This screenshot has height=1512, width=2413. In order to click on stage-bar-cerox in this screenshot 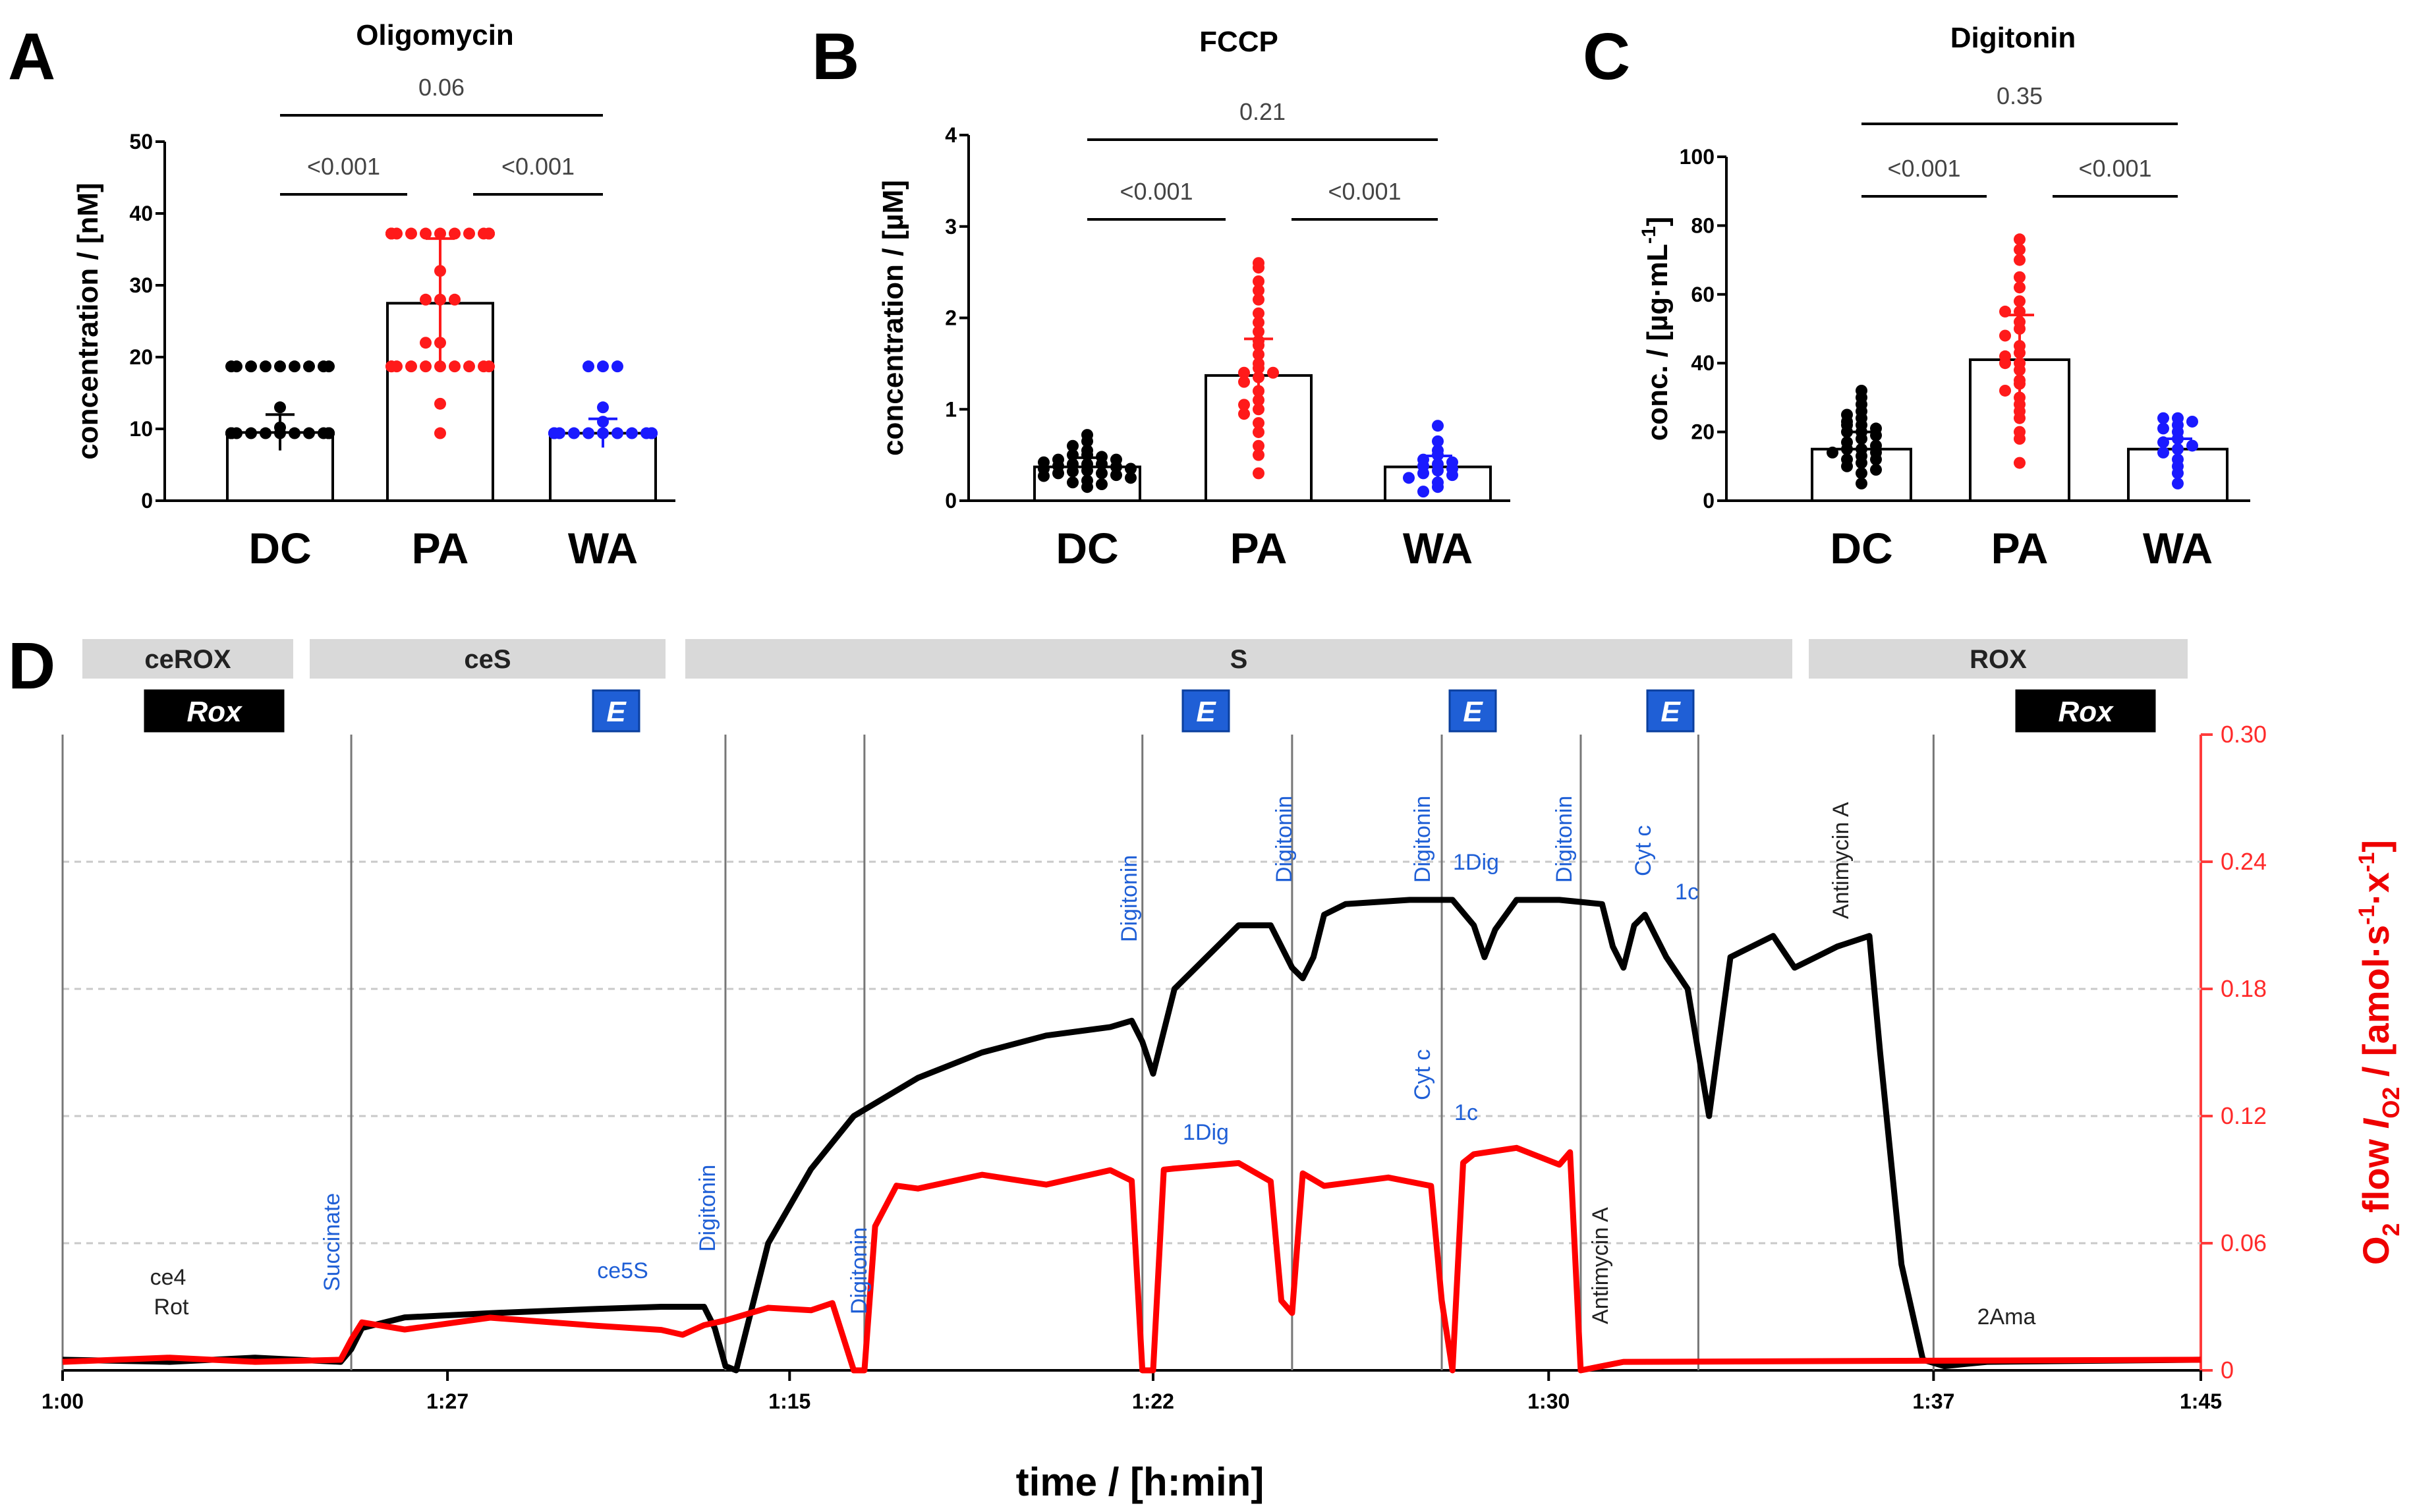, I will do `click(187, 659)`.